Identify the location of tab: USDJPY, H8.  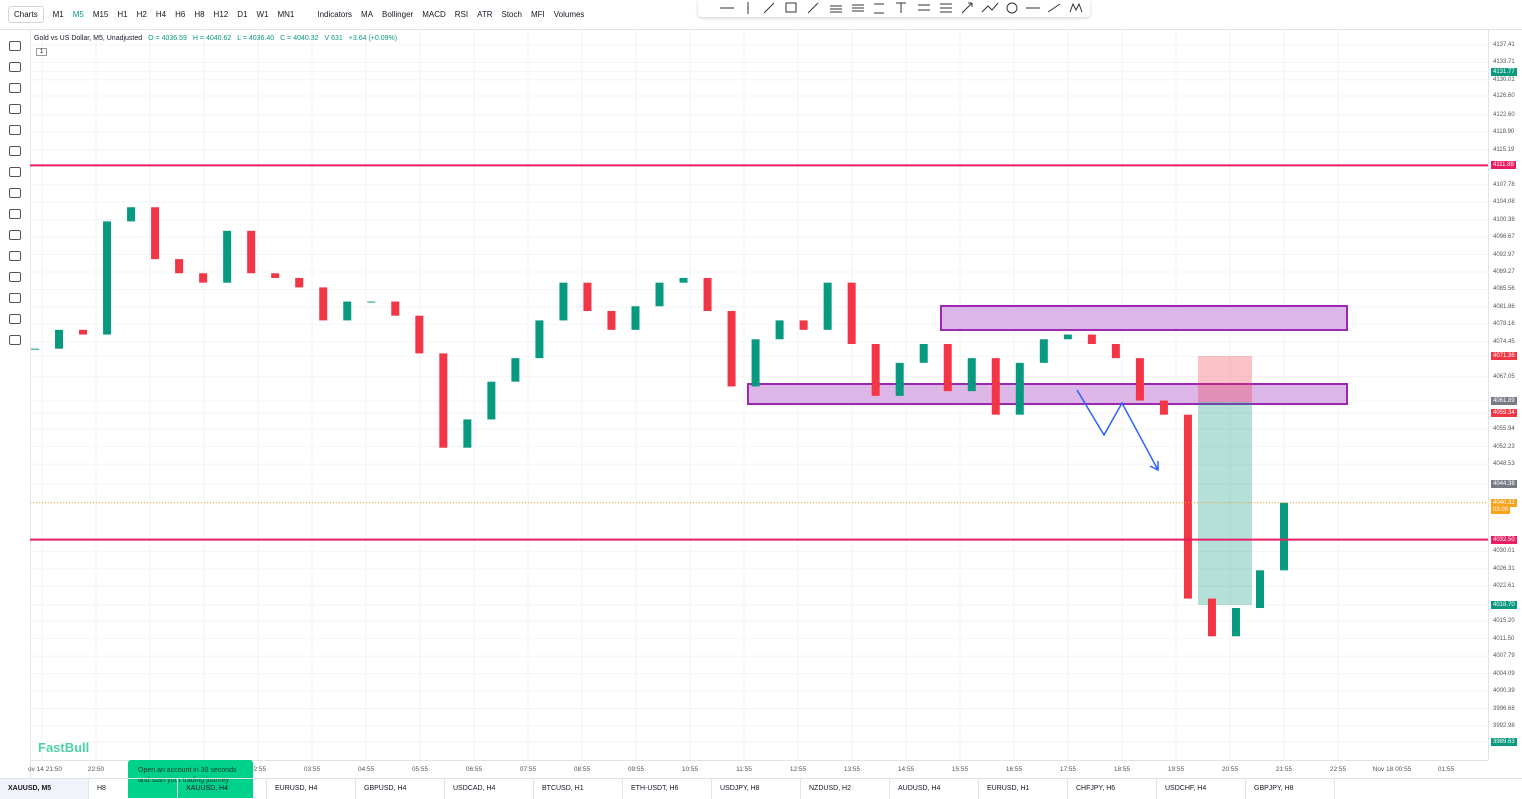
(756, 789).